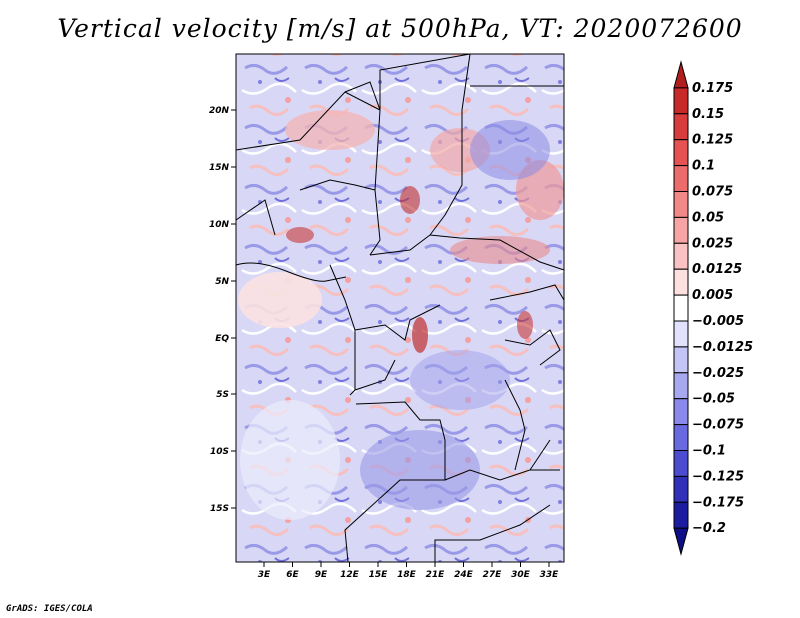  Describe the element at coordinates (708, 114) in the screenshot. I see `colorbar-level-label: 0.15` at that location.